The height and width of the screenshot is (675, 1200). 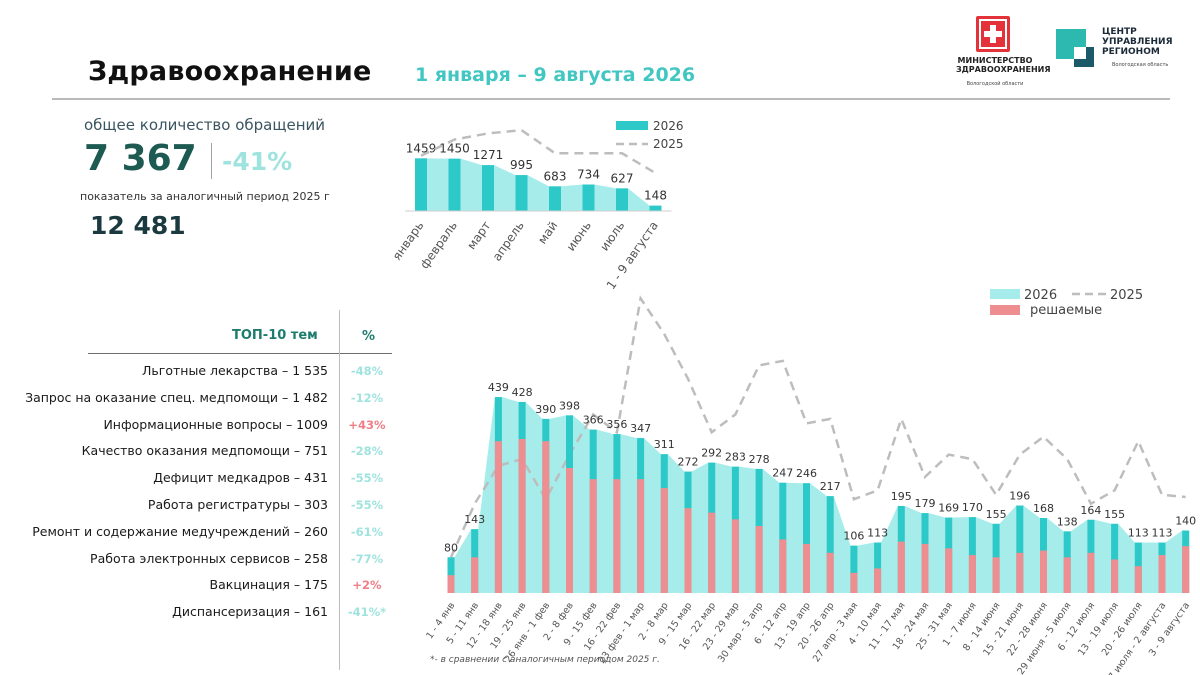 What do you see at coordinates (268, 585) in the screenshot?
I see `top10-topic: Вакцинация – 175` at bounding box center [268, 585].